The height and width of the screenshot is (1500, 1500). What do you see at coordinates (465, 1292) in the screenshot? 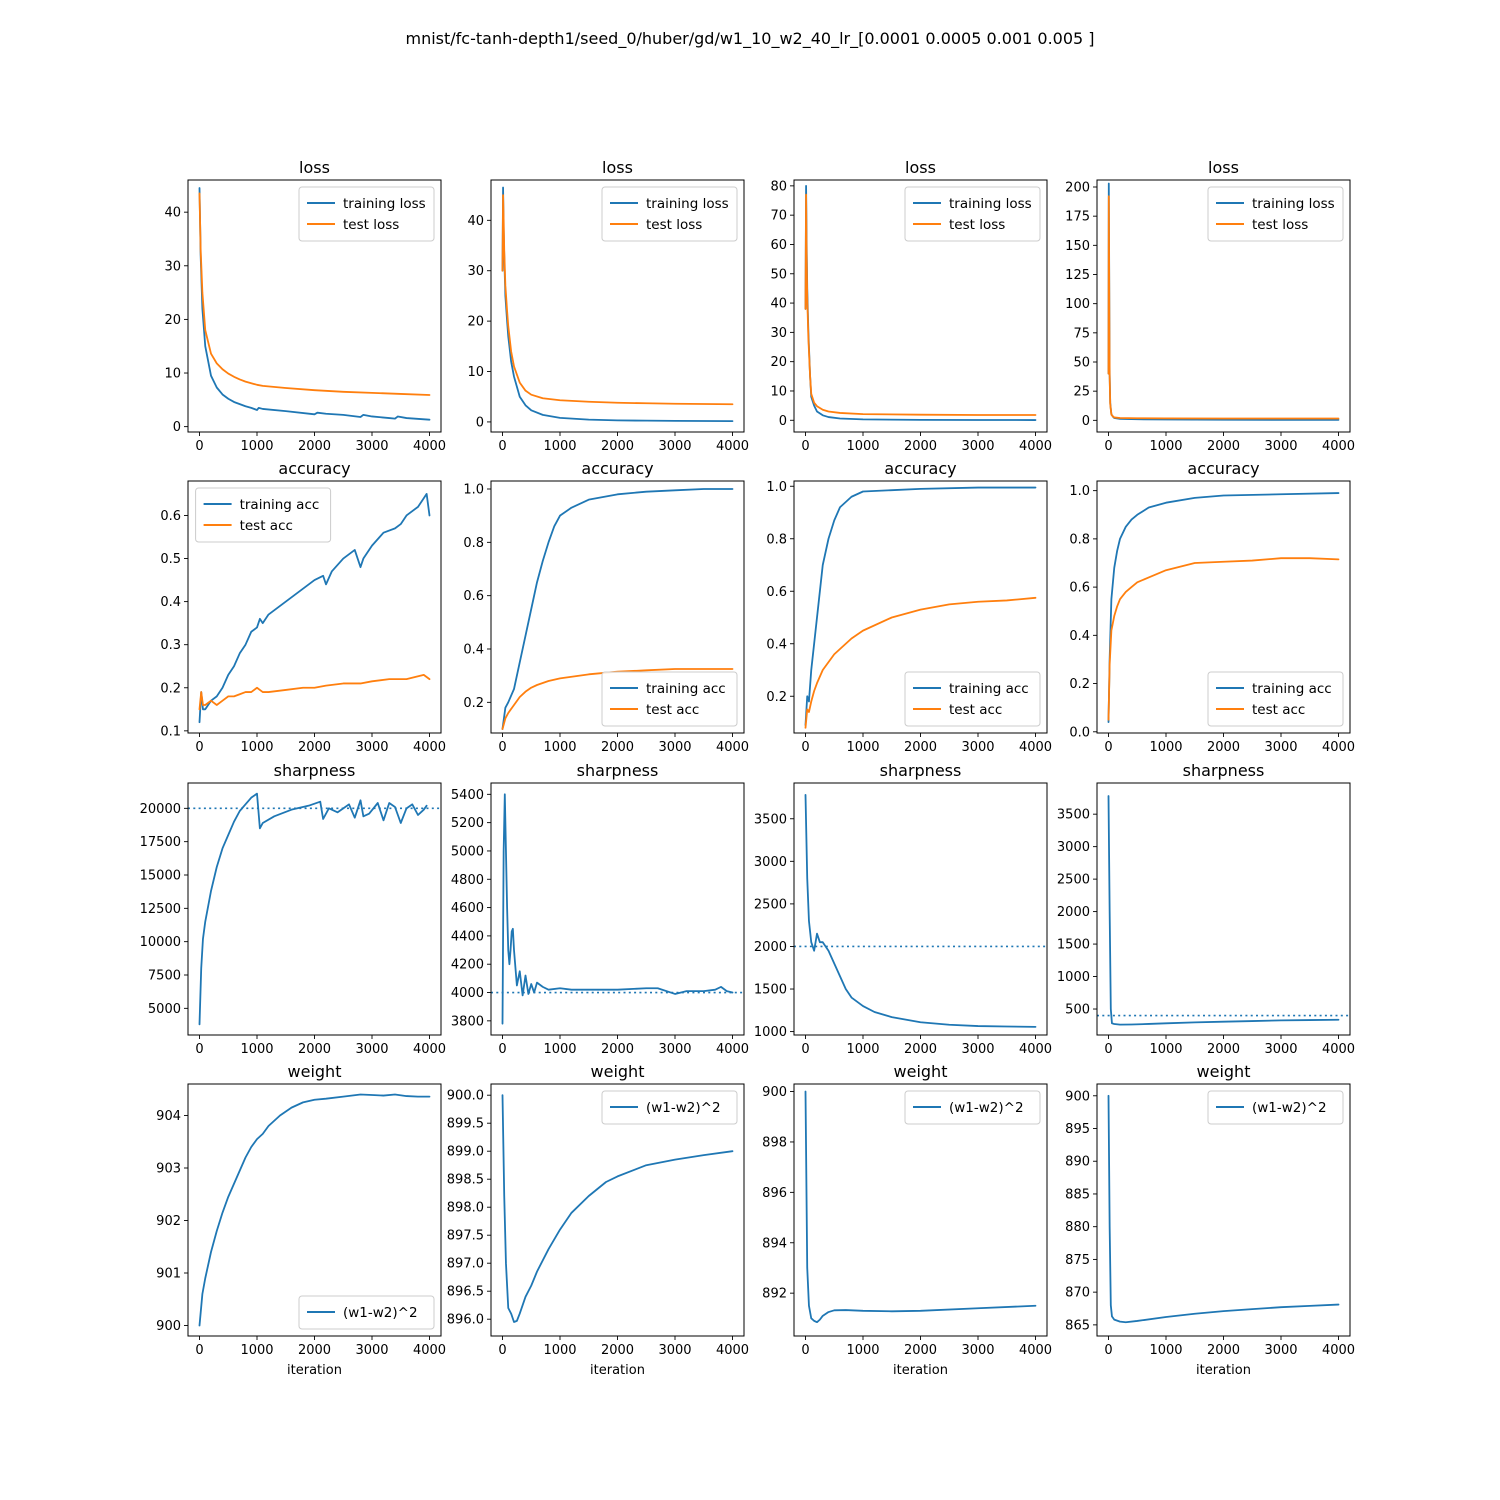
I see `y-tick-label: 896.5` at bounding box center [465, 1292].